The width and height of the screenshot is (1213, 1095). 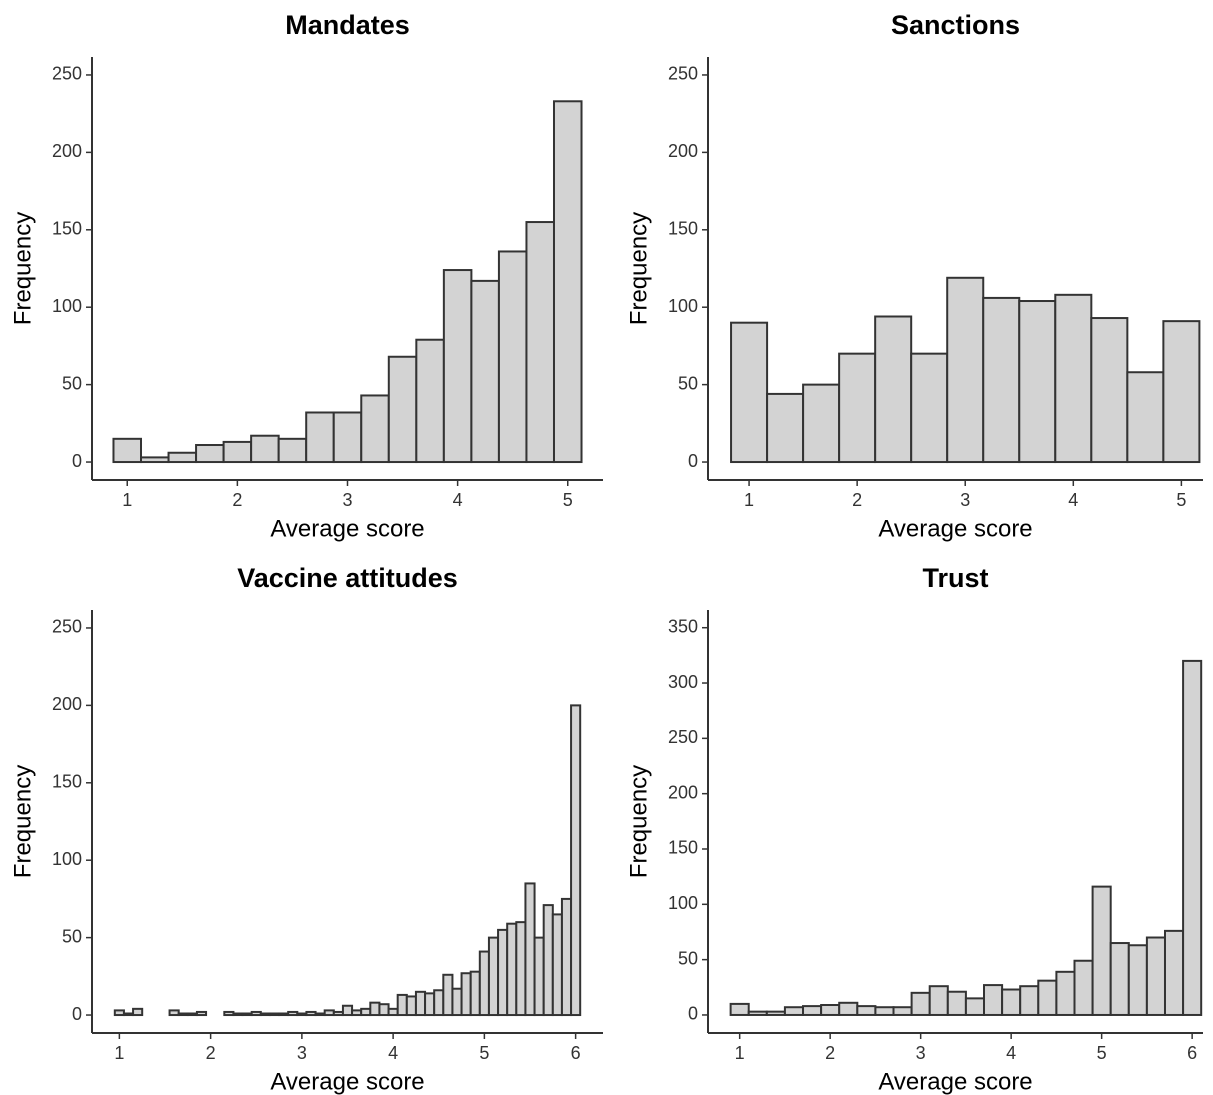 I want to click on y-tick-label: 0, so click(x=693, y=461).